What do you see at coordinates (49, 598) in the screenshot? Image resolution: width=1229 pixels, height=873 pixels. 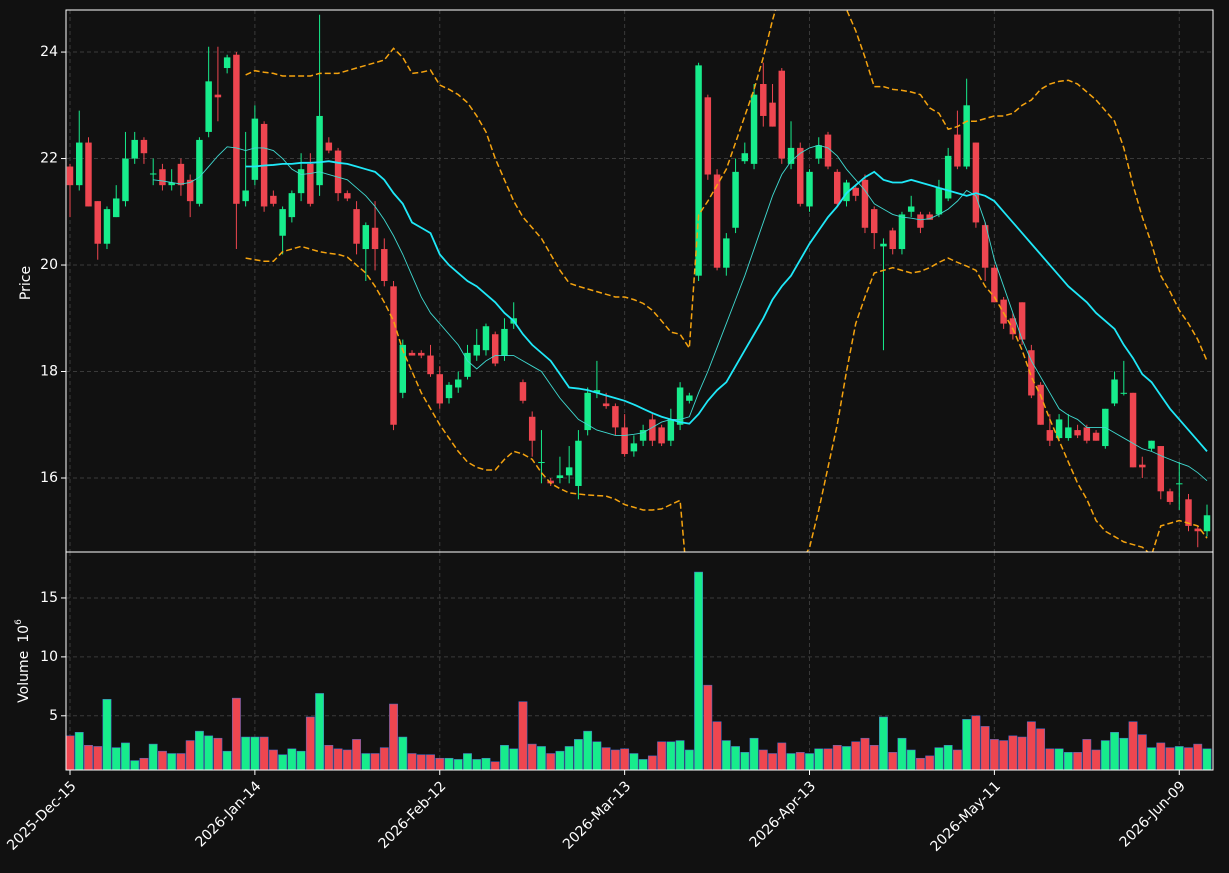 I see `y-tick-label: 15` at bounding box center [49, 598].